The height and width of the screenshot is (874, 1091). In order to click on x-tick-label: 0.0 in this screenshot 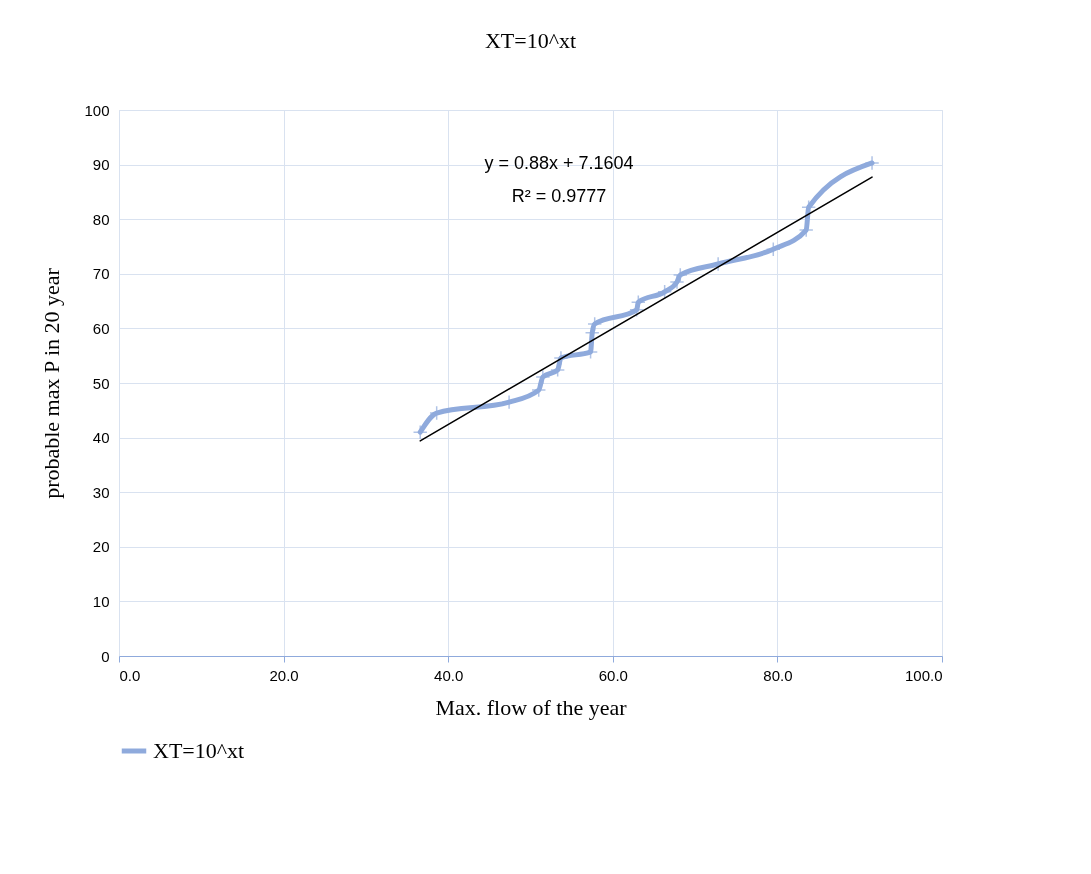, I will do `click(130, 675)`.